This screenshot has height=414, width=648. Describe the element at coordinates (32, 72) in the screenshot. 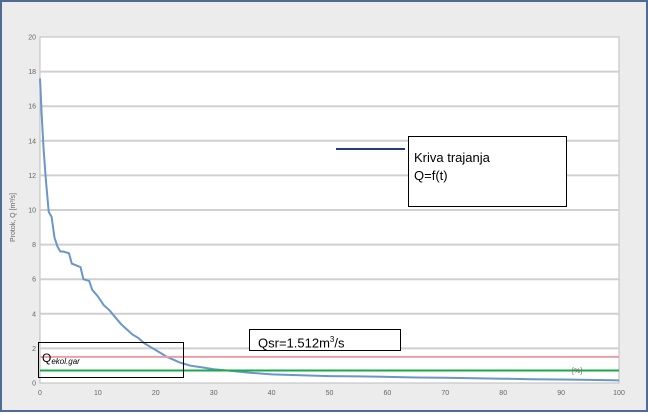

I see `y-tick-label: 18` at that location.